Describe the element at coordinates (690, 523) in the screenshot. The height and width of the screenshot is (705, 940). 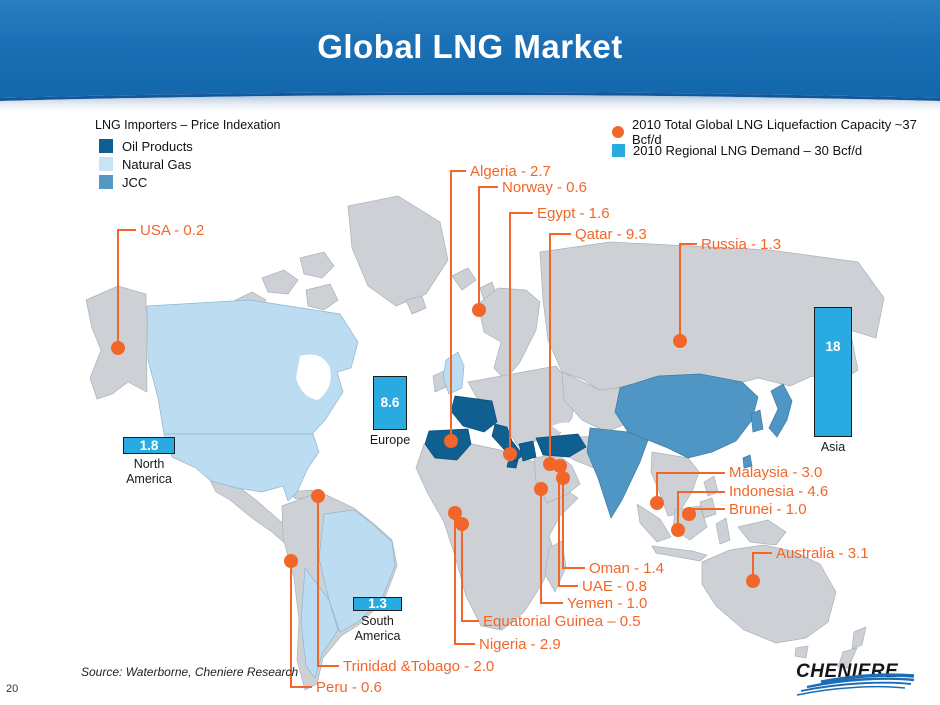
I see `region-borneo` at that location.